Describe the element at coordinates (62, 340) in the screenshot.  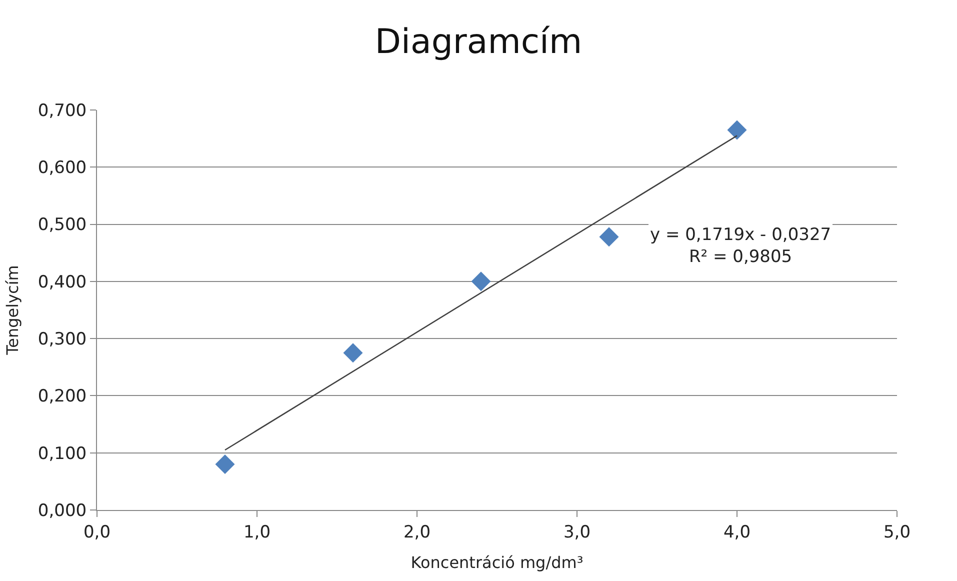
I see `y-tick-label: 0,300` at that location.